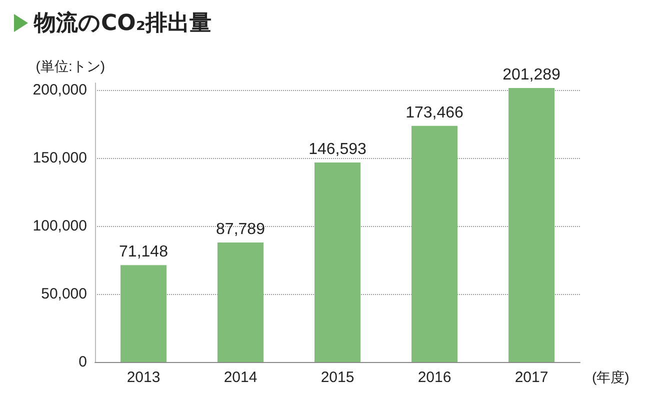 Image resolution: width=670 pixels, height=400 pixels. I want to click on x-tick-label: 2016, so click(435, 377).